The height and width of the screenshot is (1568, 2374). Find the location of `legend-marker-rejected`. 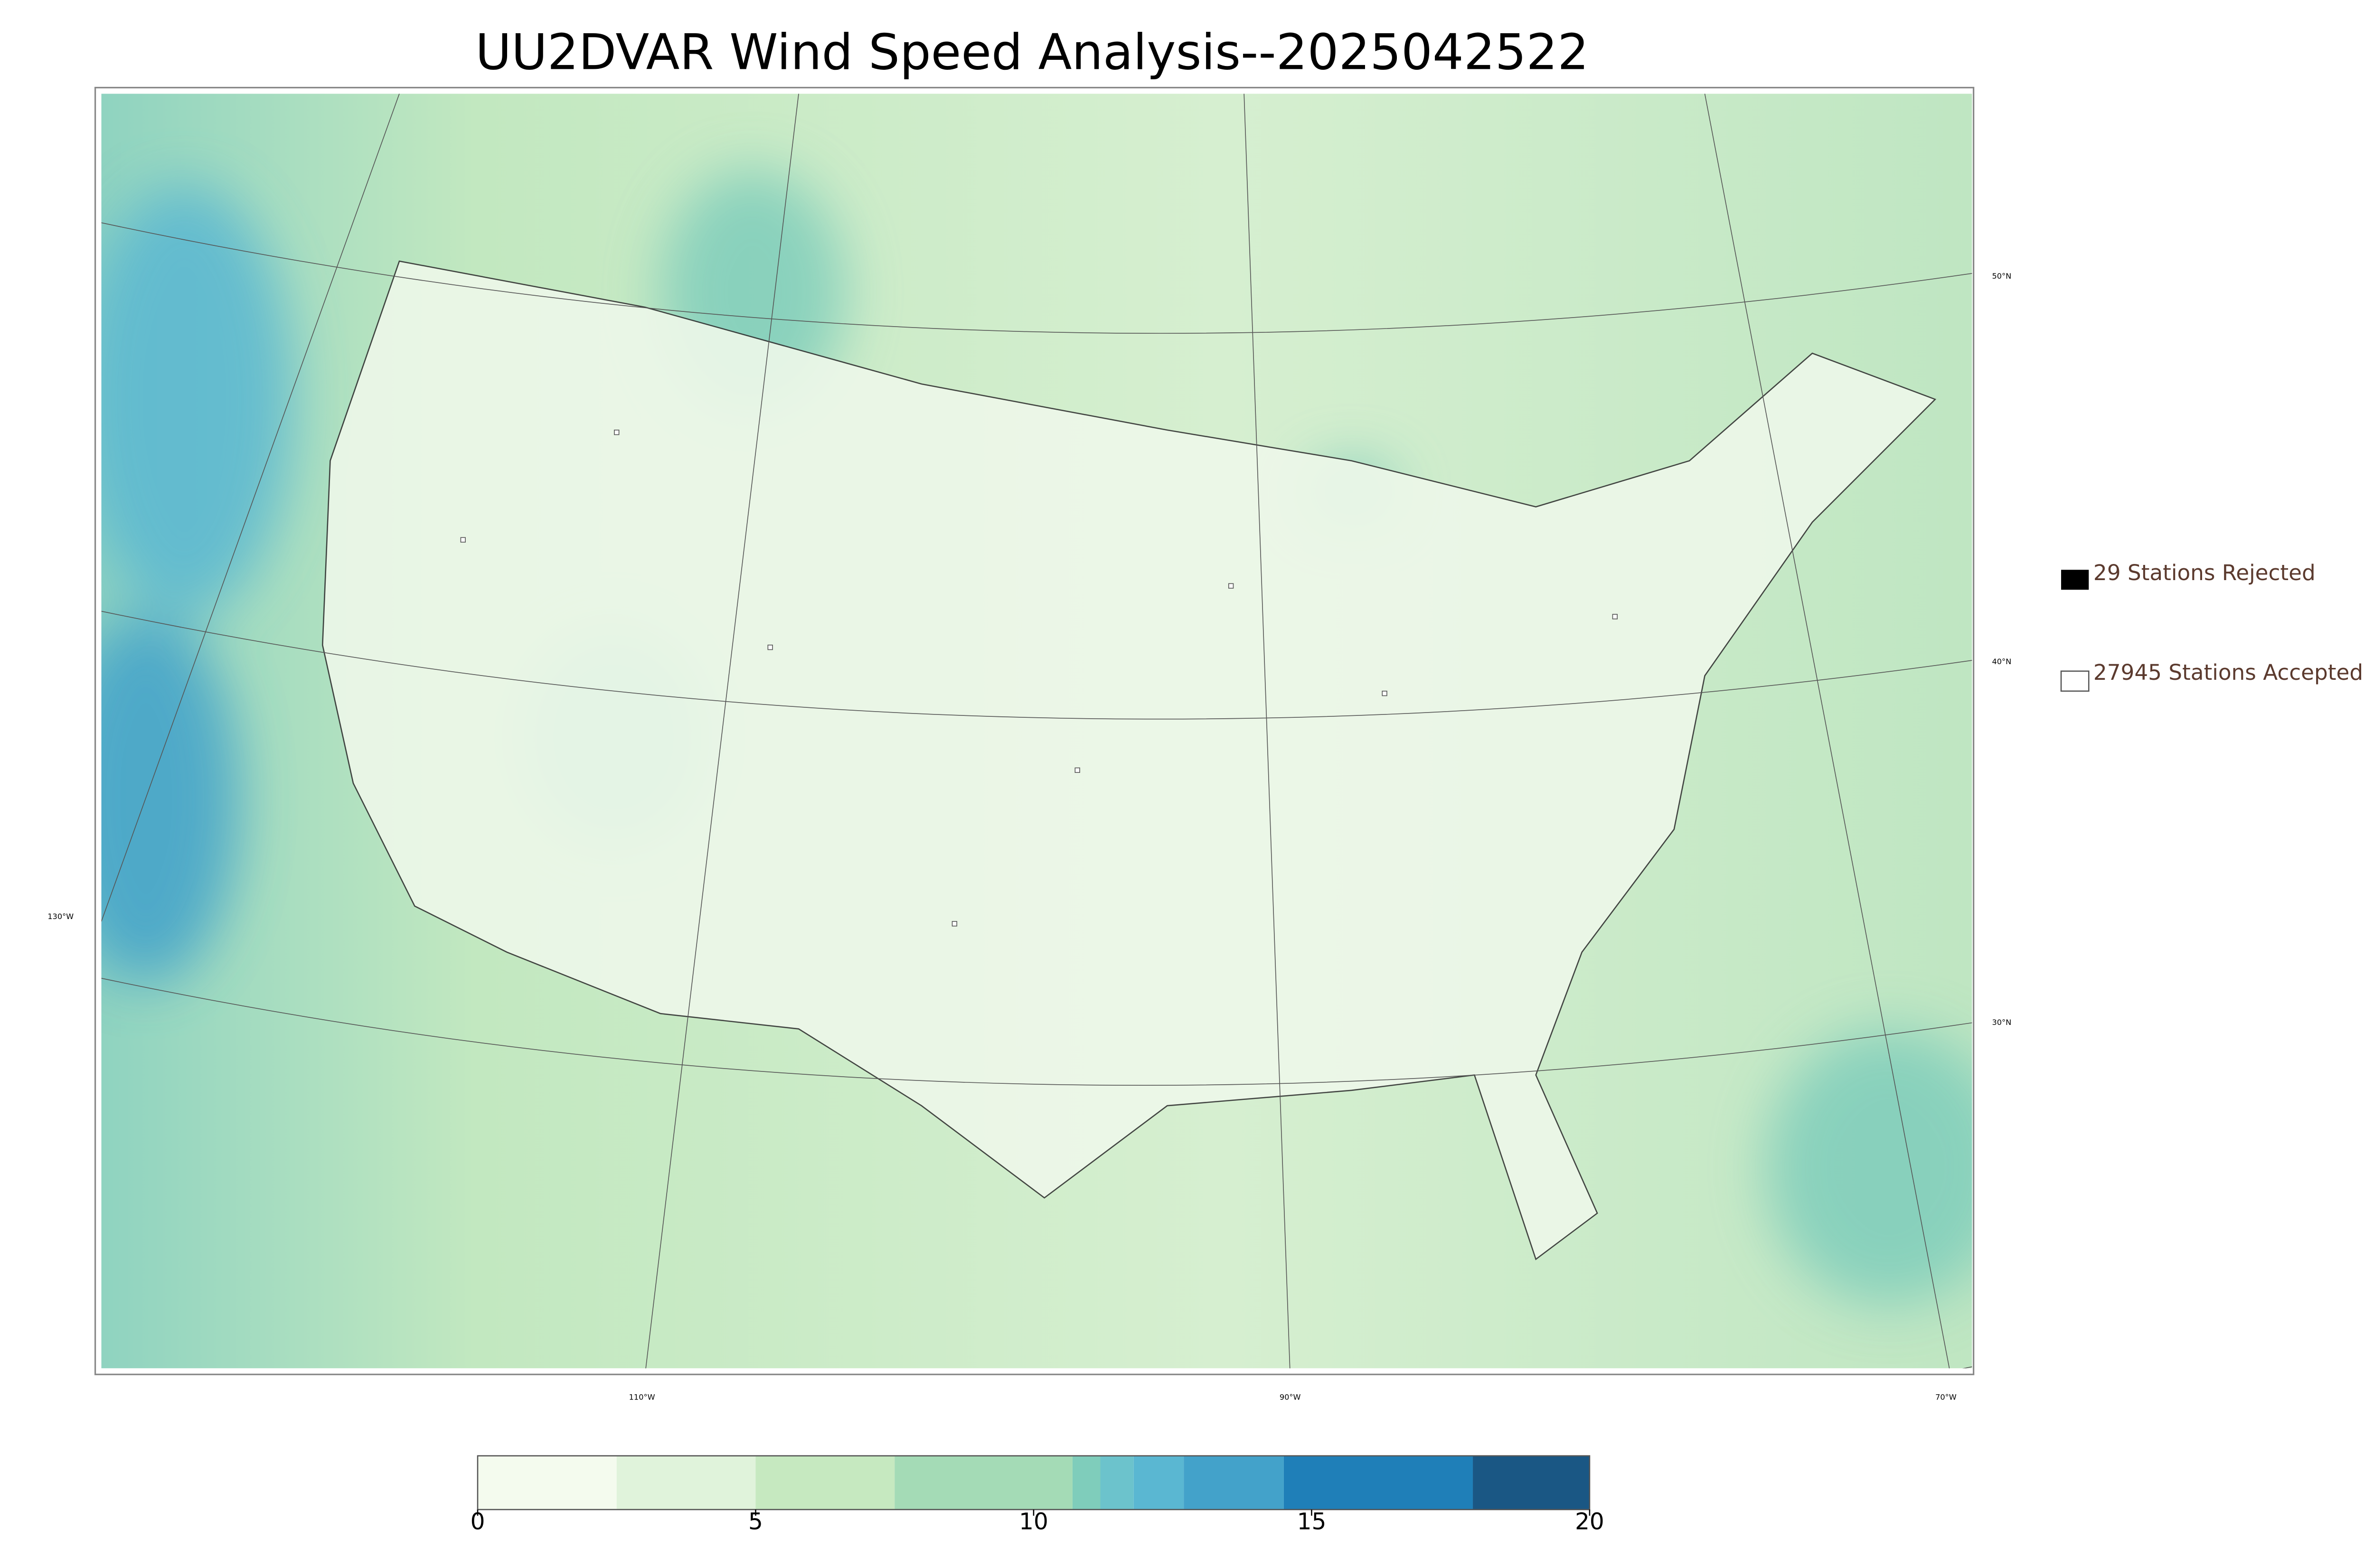

legend-marker-rejected is located at coordinates (2075, 580).